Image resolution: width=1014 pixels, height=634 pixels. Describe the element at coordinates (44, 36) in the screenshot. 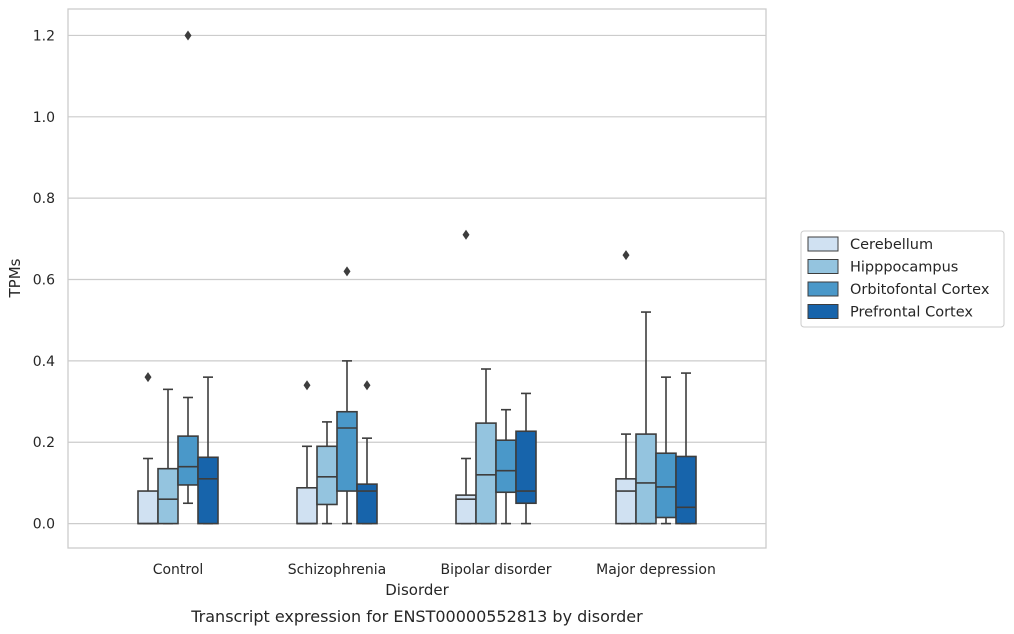

I see `y-tick-label: 1.2` at that location.